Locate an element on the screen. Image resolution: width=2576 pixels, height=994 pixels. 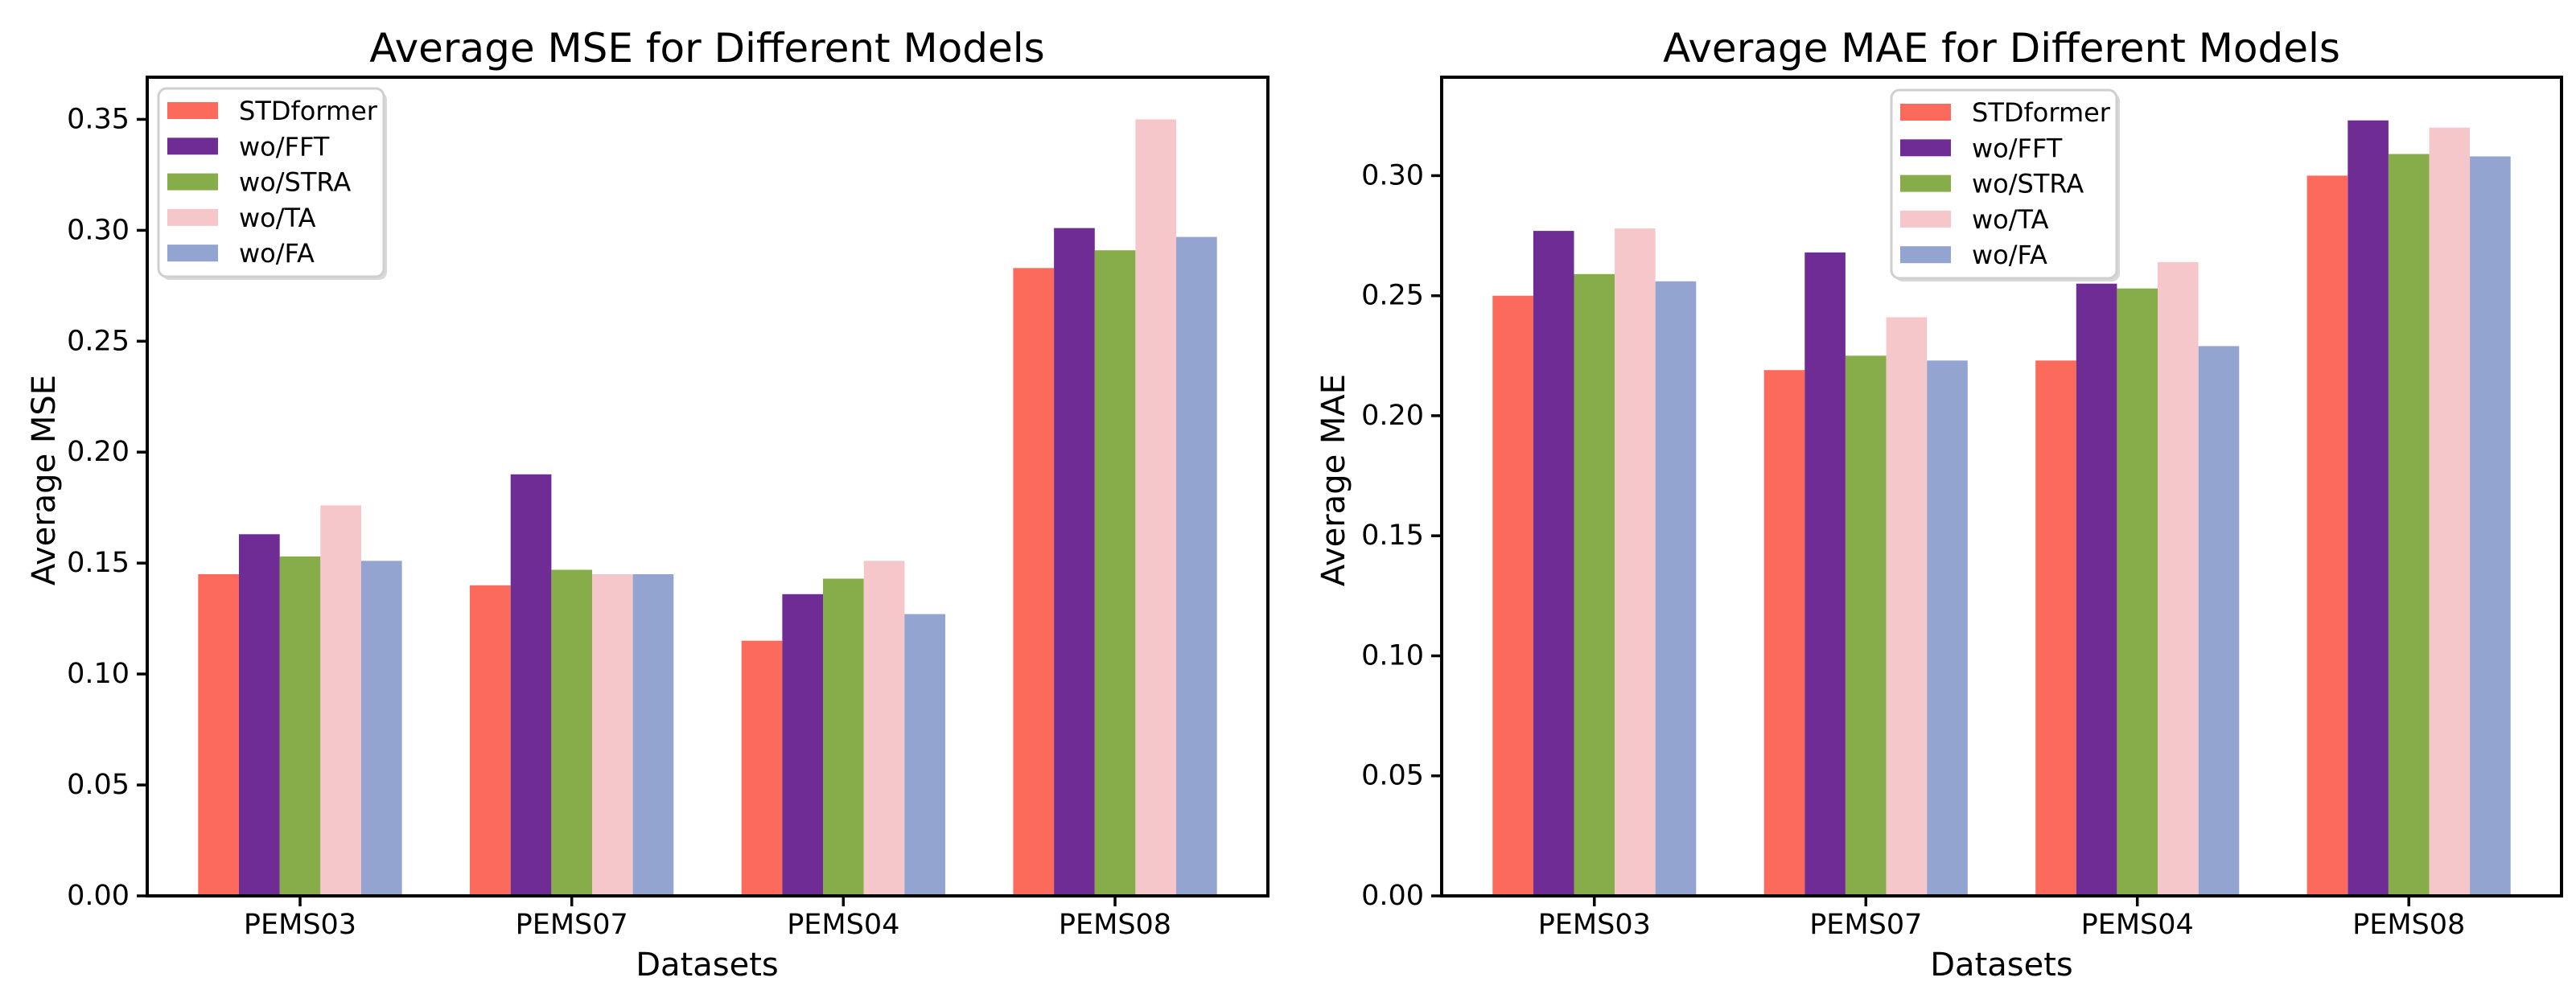
mae-y-tick-label: 0.10 is located at coordinates (1392, 656).